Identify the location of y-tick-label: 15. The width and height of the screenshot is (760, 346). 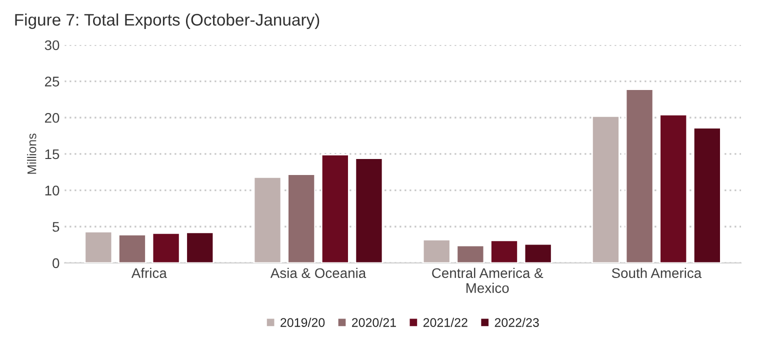
(52, 154).